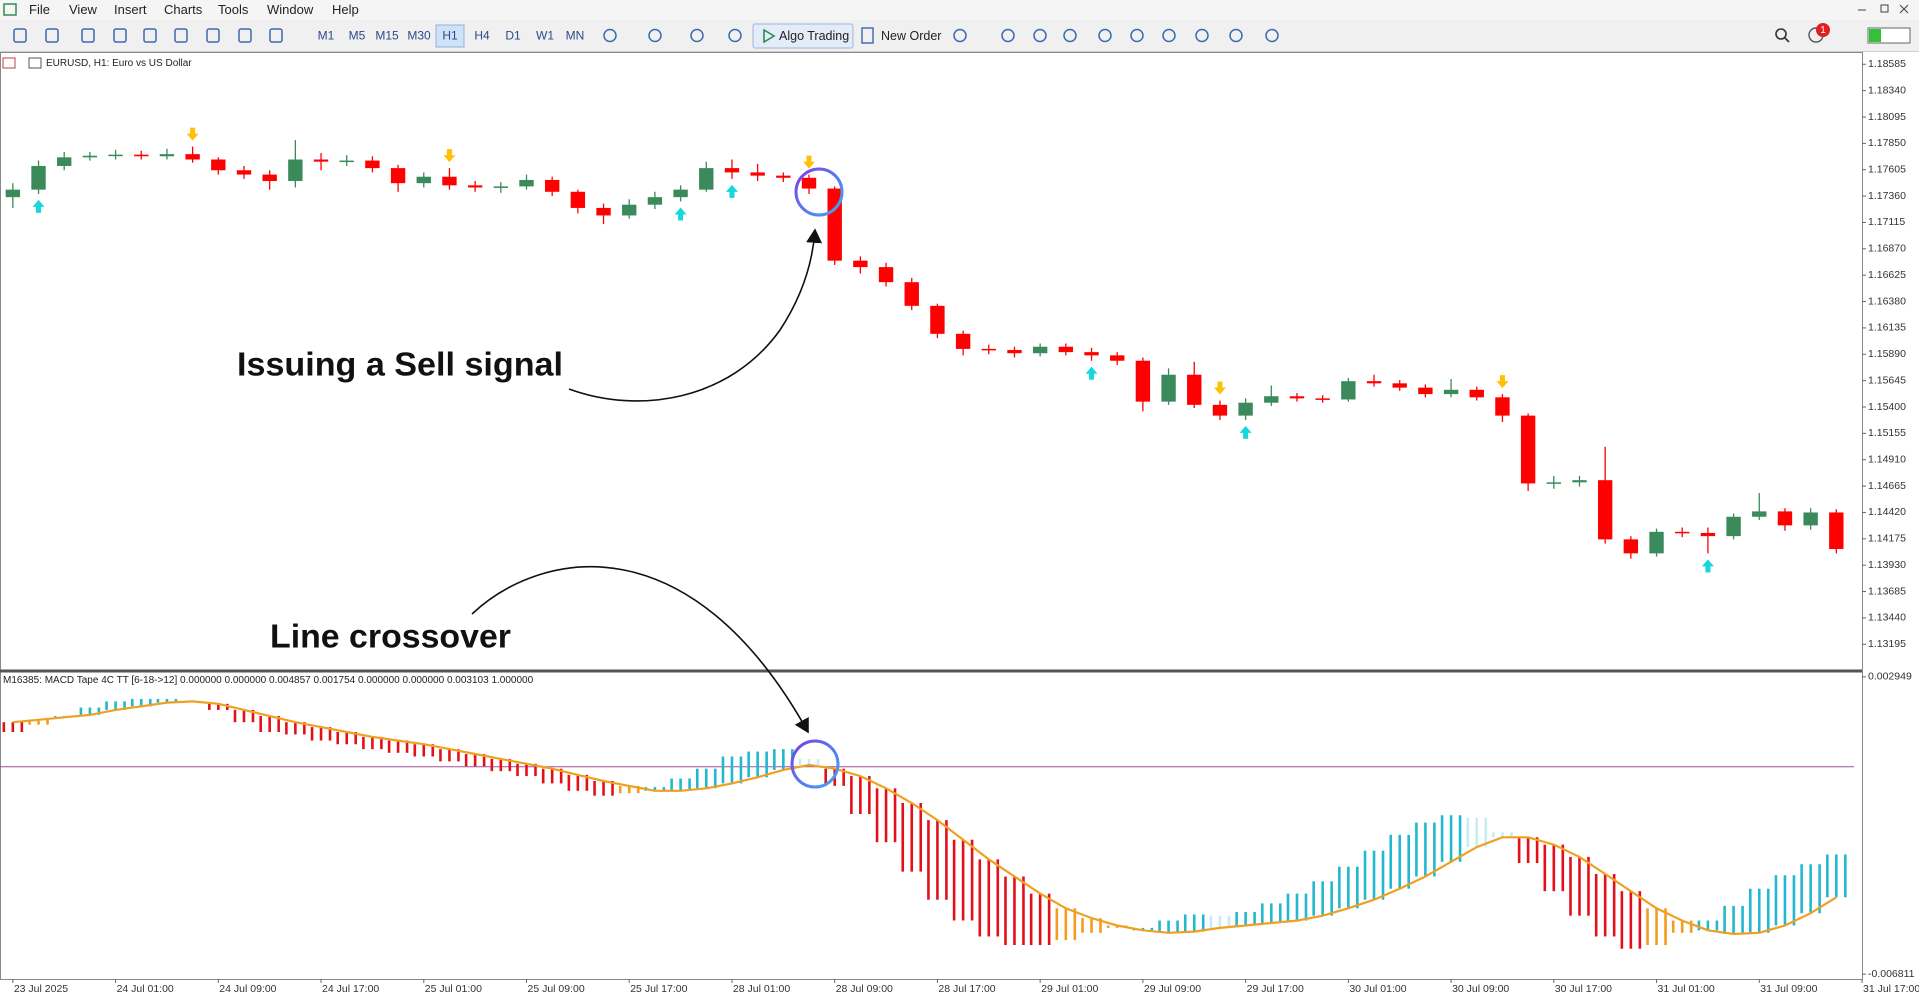 Image resolution: width=1919 pixels, height=996 pixels. I want to click on x-tick-label: 28 Jul 09:00, so click(864, 989).